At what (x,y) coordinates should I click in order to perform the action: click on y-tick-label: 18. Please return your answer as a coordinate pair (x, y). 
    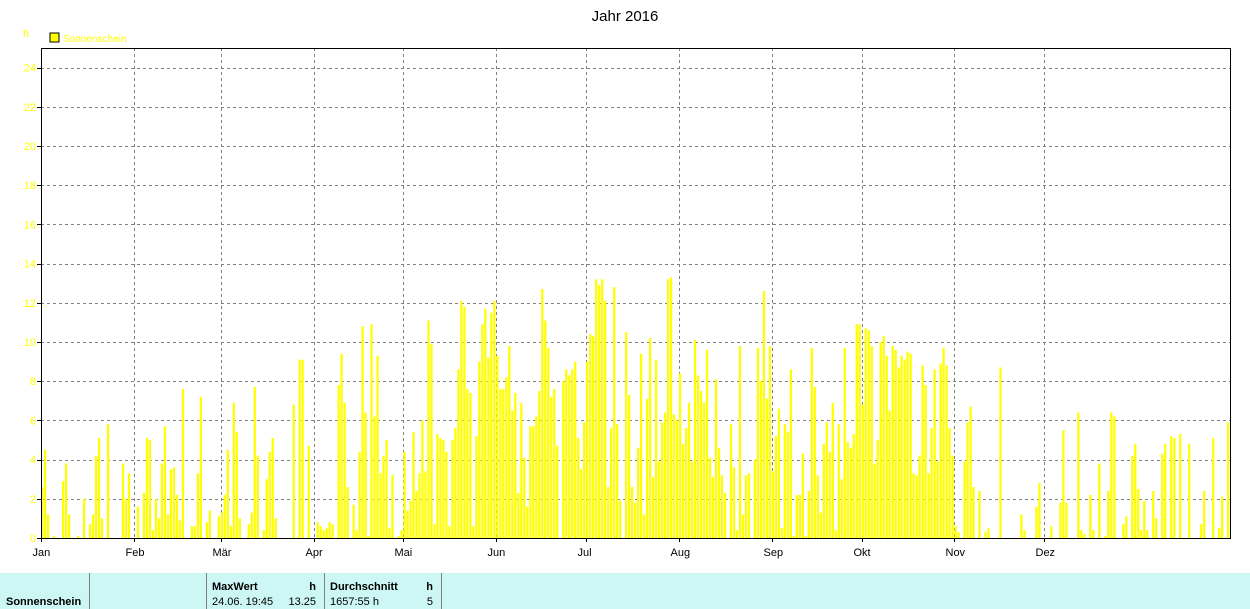
    Looking at the image, I should click on (30, 186).